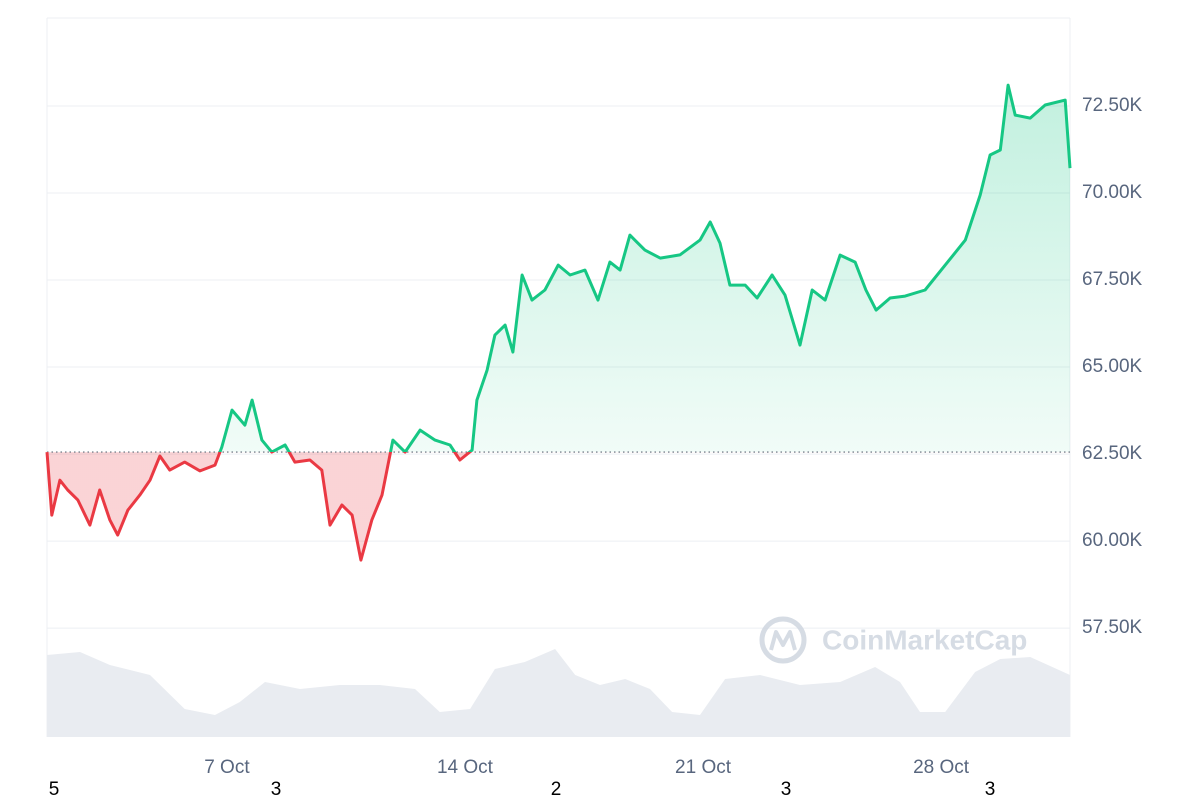 The image size is (1200, 800). Describe the element at coordinates (924, 639) in the screenshot. I see `watermark-text: CoinMarketCap` at that location.